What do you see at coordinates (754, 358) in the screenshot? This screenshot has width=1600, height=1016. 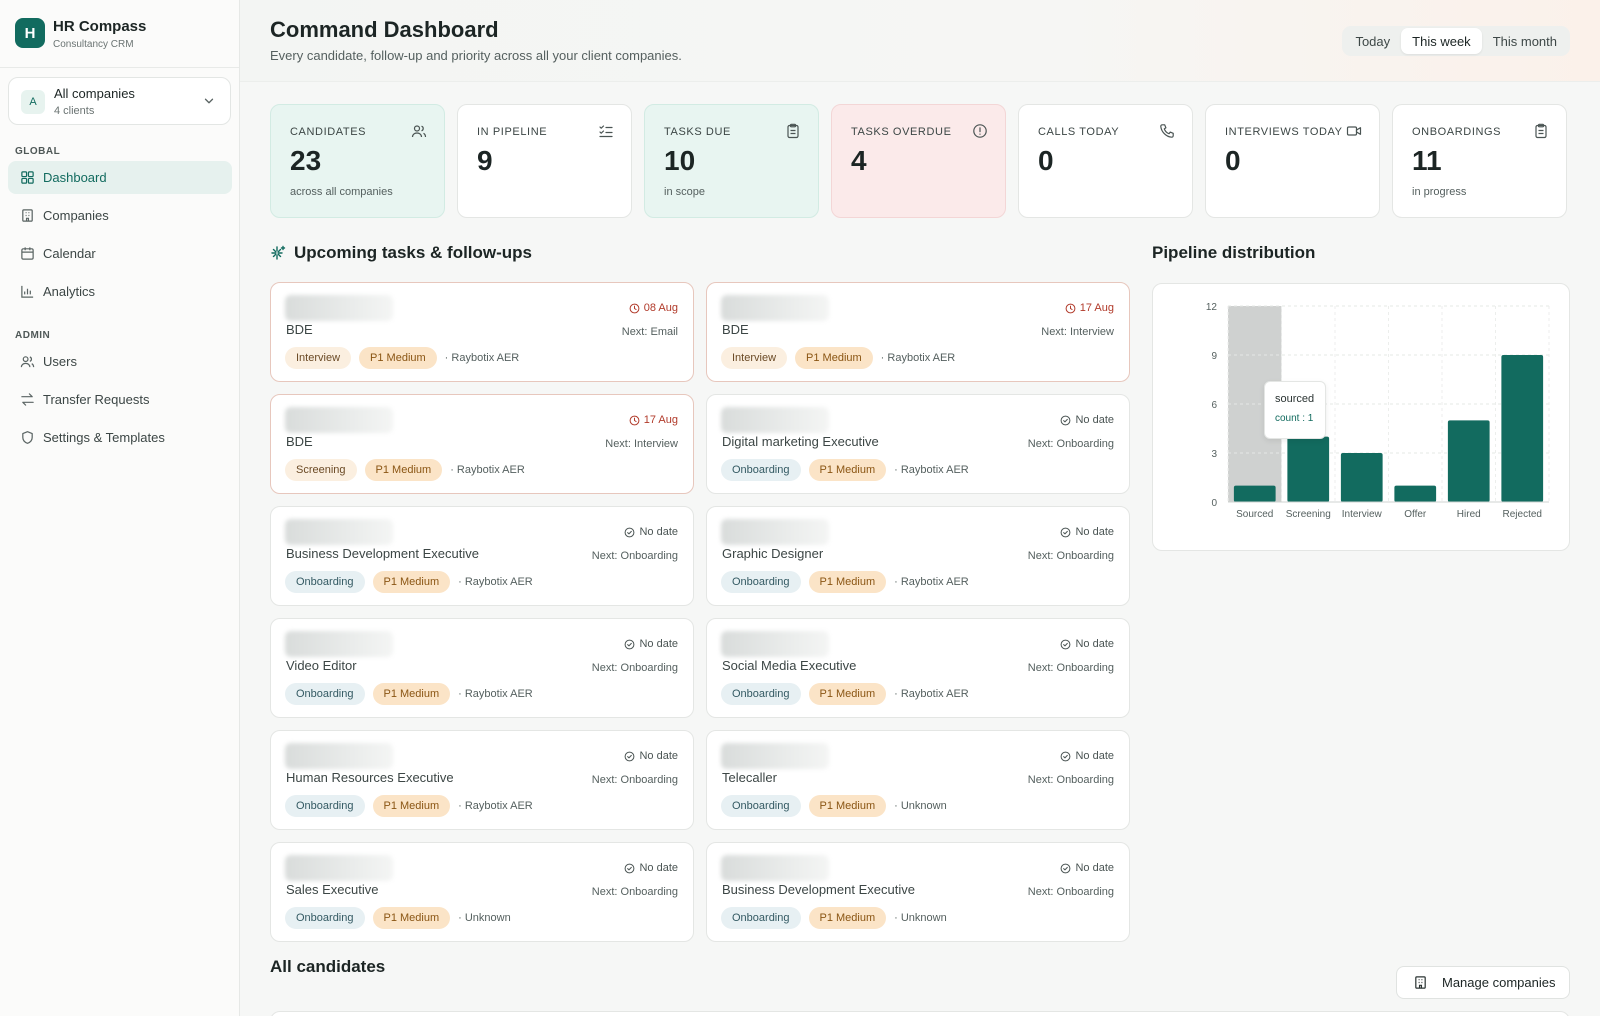 I see `stage-badge: Interview` at bounding box center [754, 358].